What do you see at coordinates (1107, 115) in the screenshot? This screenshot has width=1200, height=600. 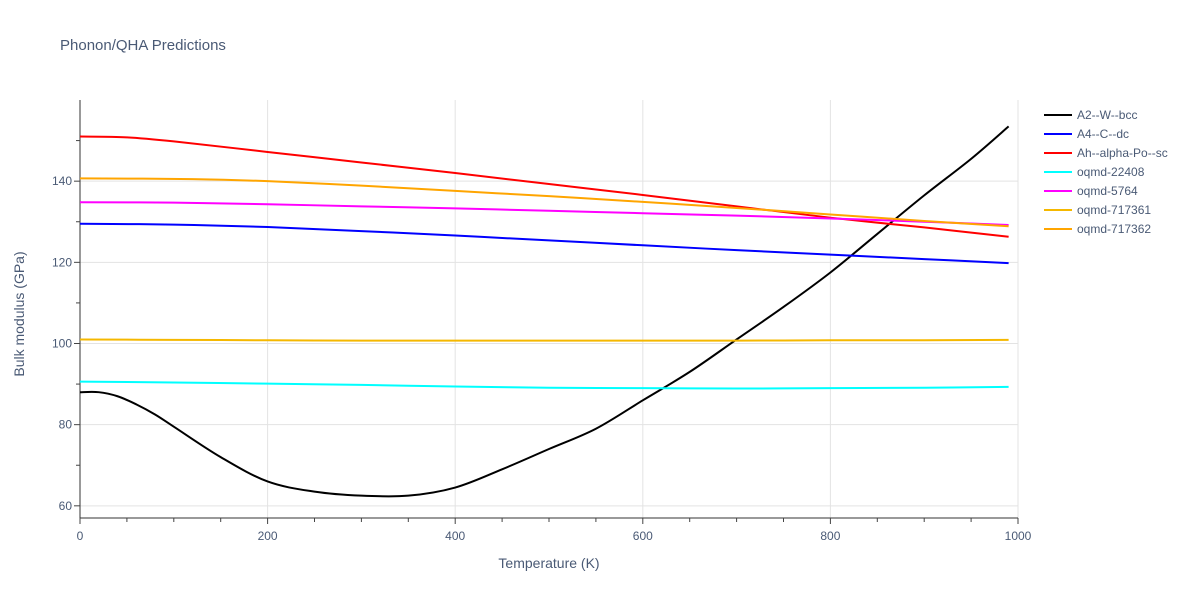 I see `legend-label: A2--W--bcc` at bounding box center [1107, 115].